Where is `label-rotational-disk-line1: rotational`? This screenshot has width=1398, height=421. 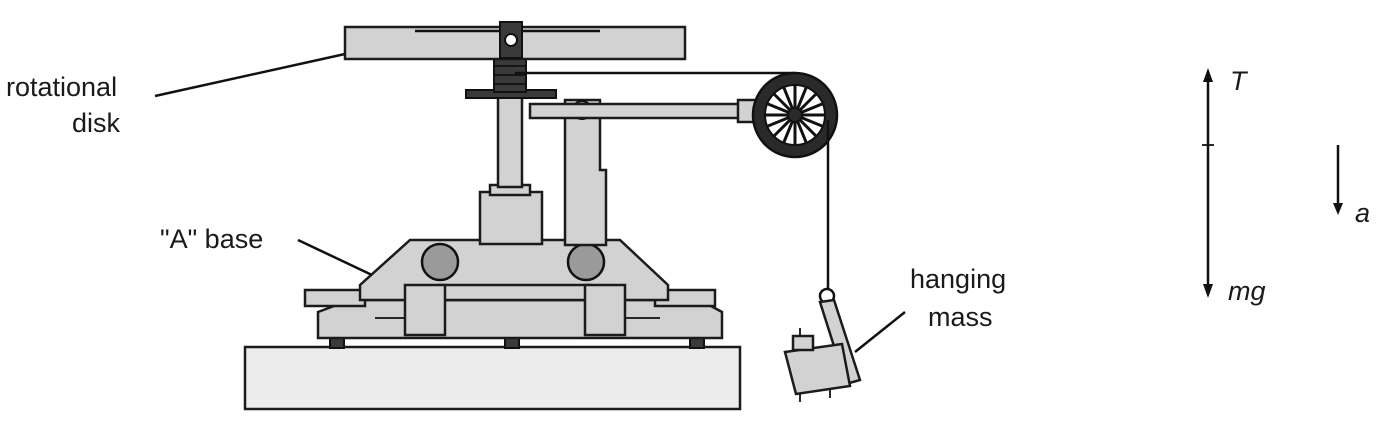
label-rotational-disk-line1: rotational is located at coordinates (61, 87).